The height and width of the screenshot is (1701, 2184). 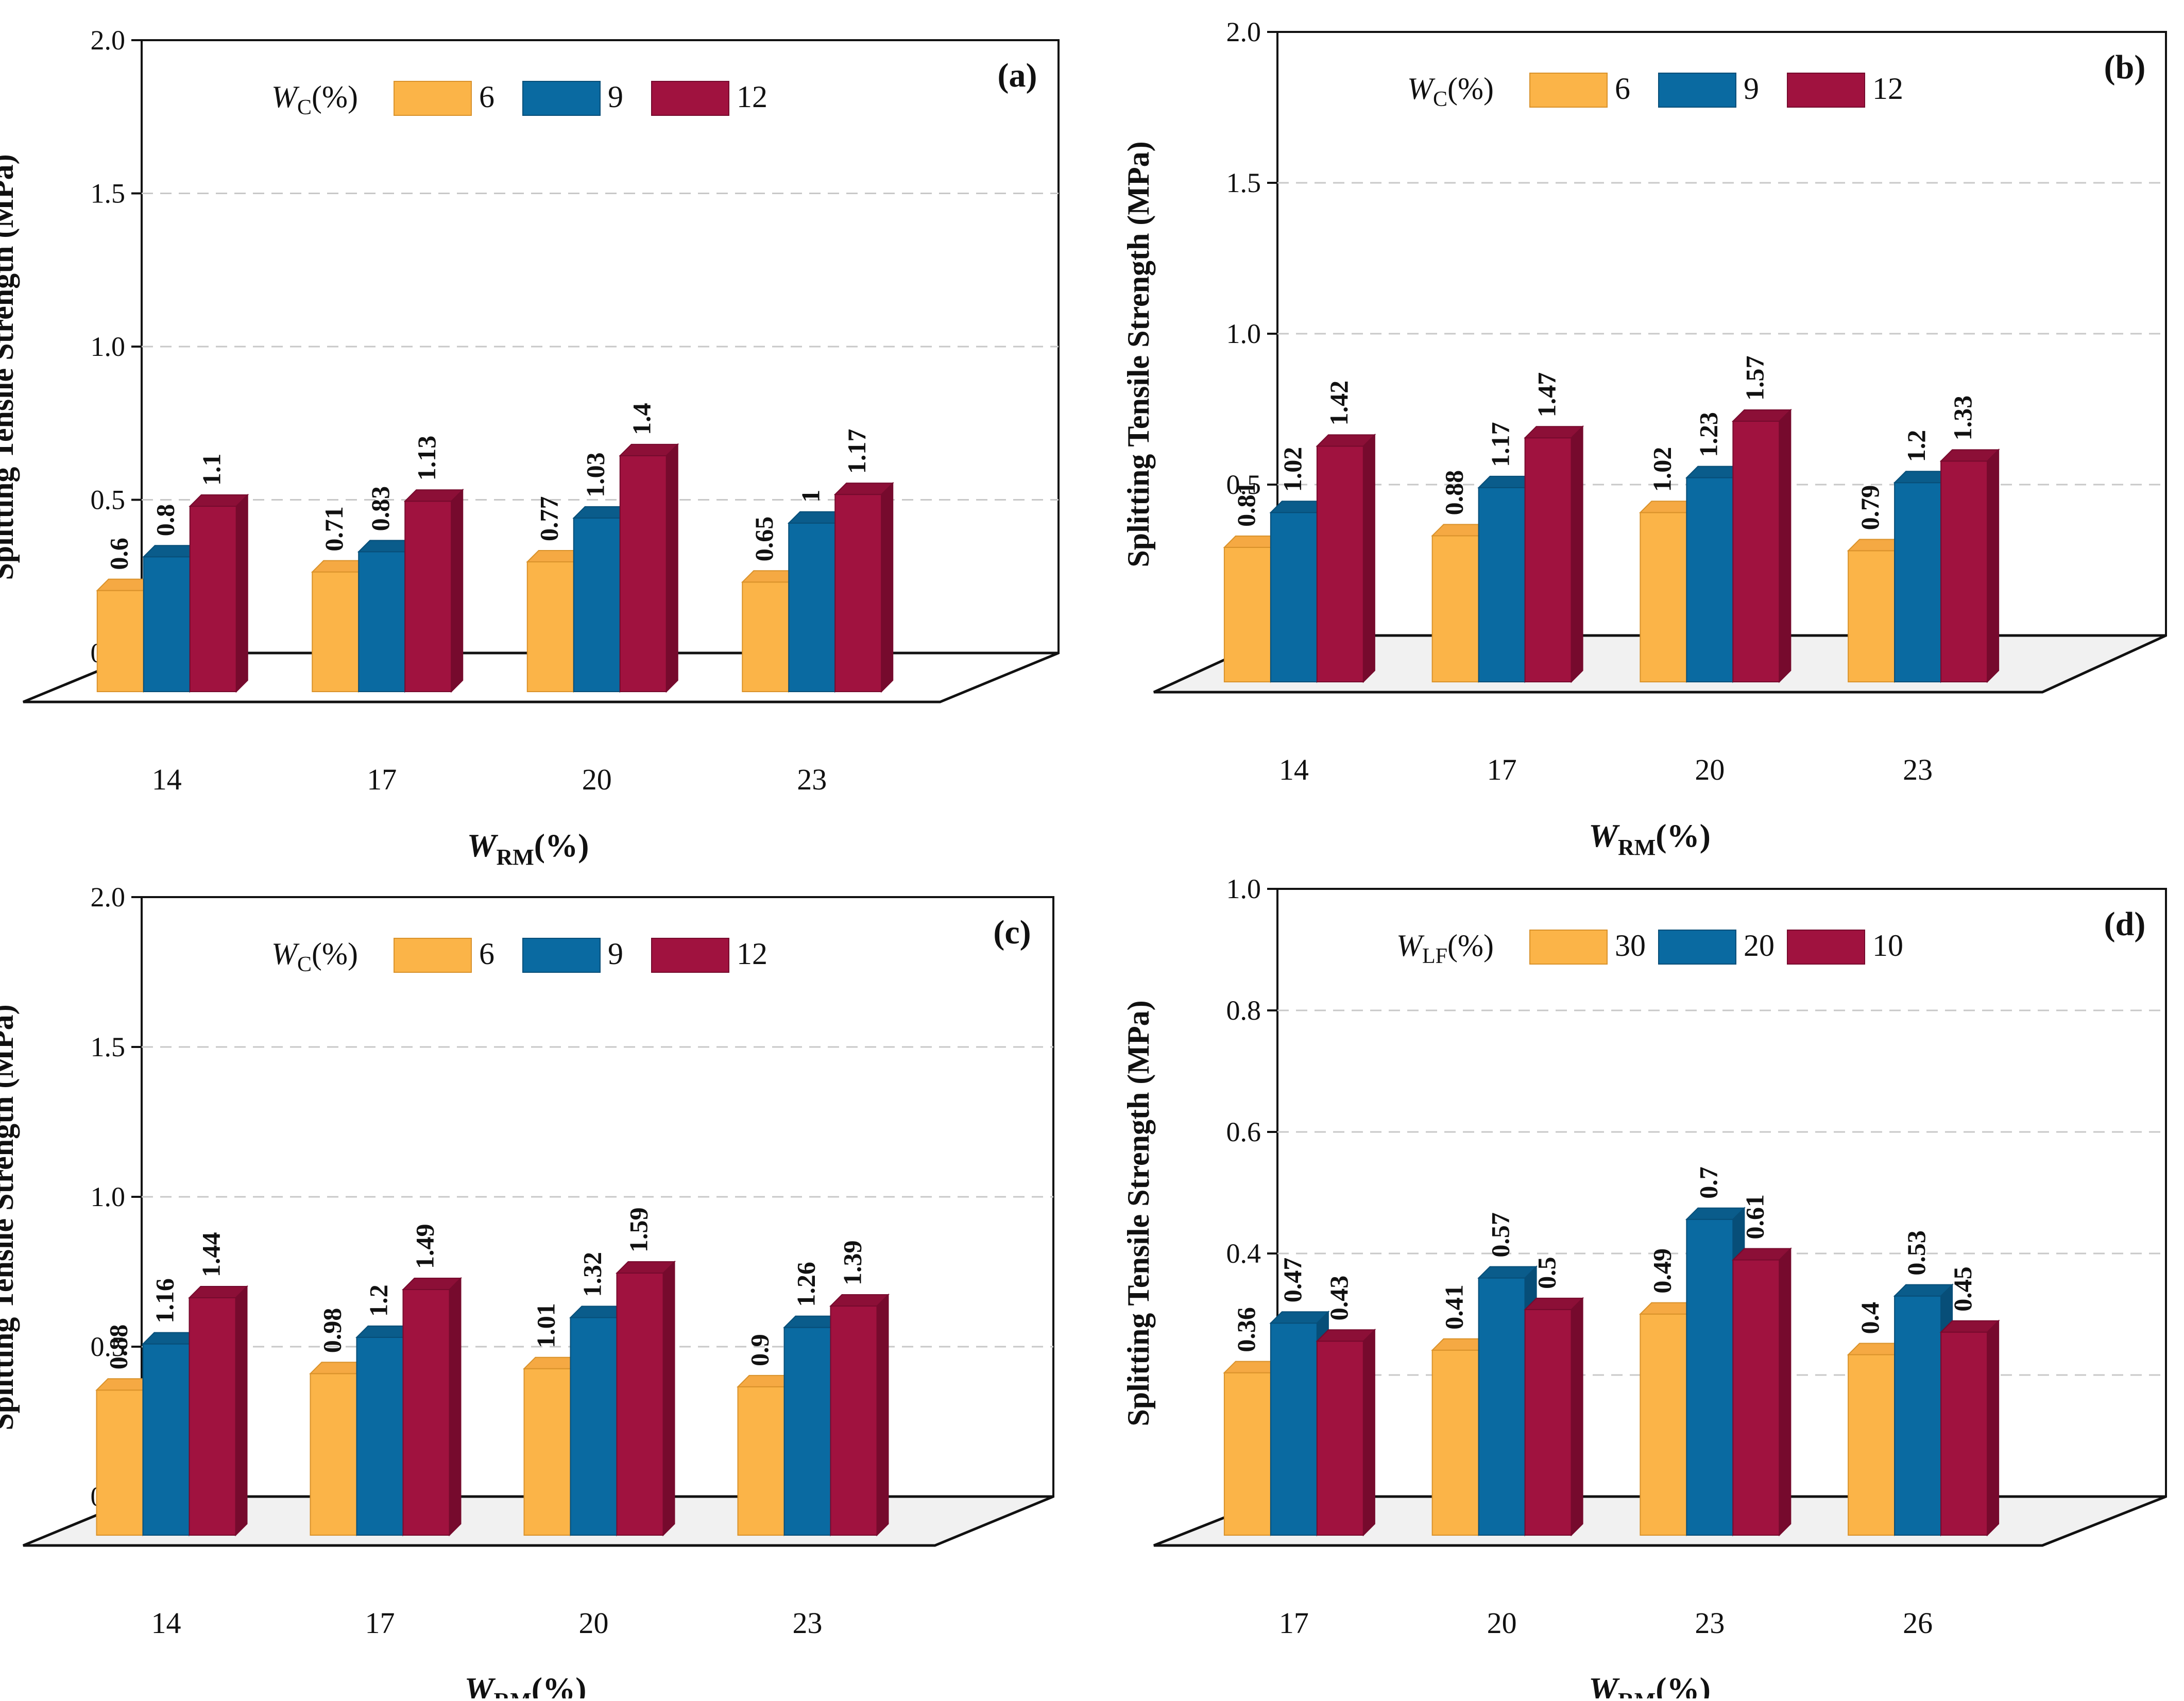 I want to click on panel-label: (d), so click(x=2125, y=924).